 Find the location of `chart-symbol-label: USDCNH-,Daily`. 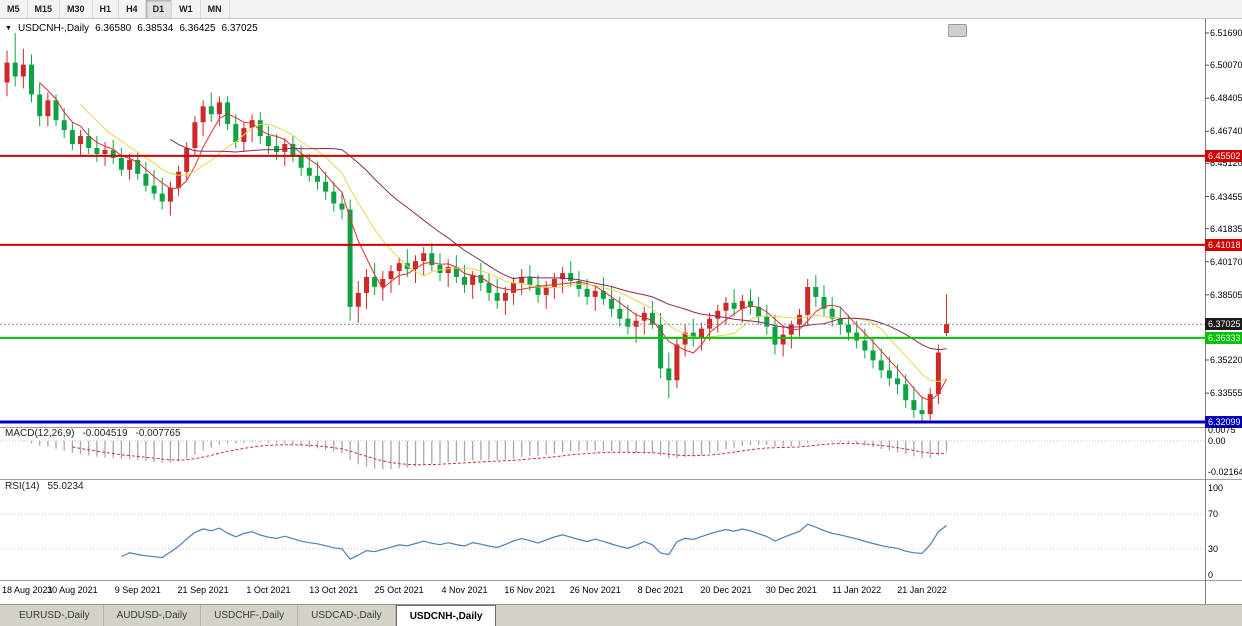

chart-symbol-label: USDCNH-,Daily is located at coordinates (53, 28).